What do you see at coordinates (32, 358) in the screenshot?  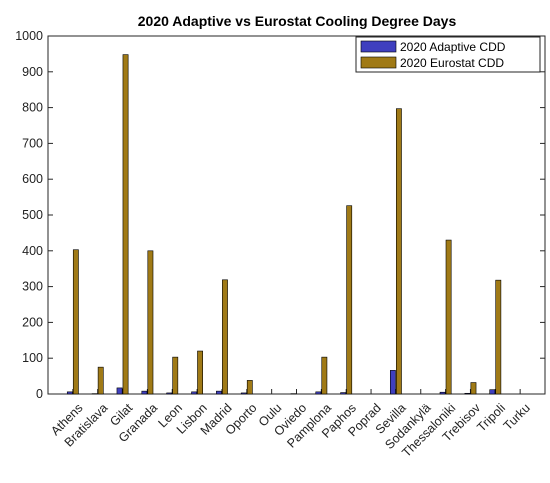 I see `y-tick-label: 100` at bounding box center [32, 358].